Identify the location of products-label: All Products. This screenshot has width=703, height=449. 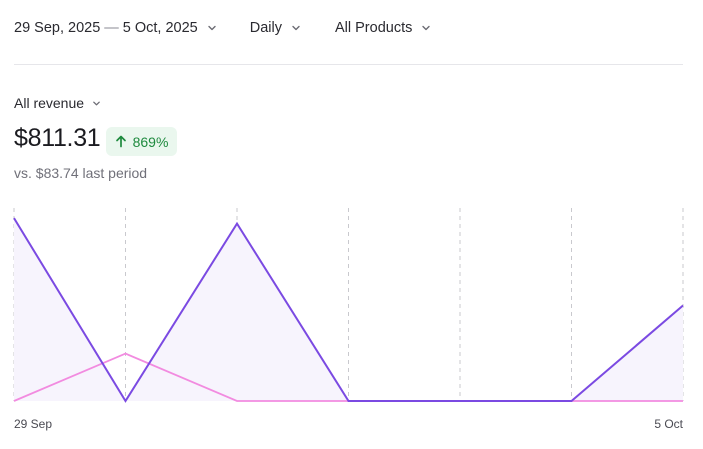
(373, 28).